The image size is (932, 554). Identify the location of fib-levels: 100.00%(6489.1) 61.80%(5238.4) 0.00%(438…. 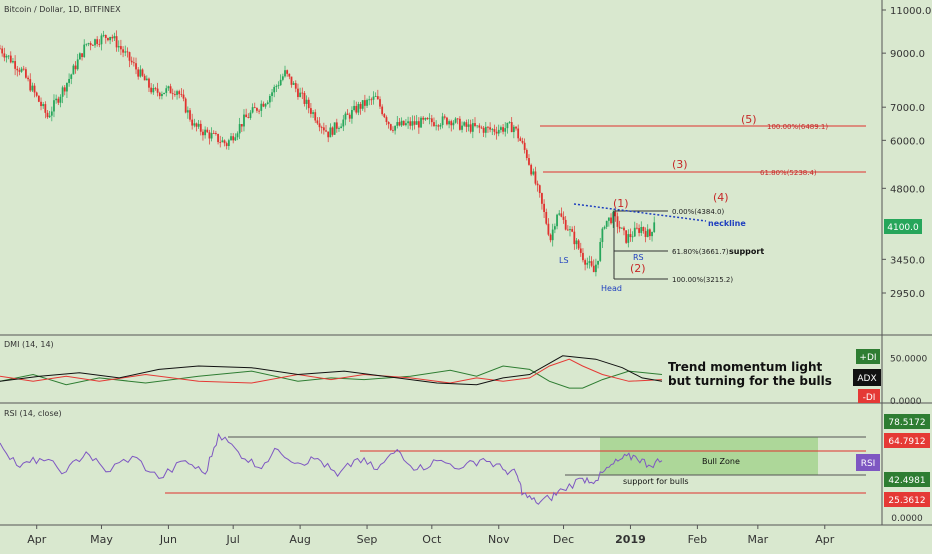
(703, 203).